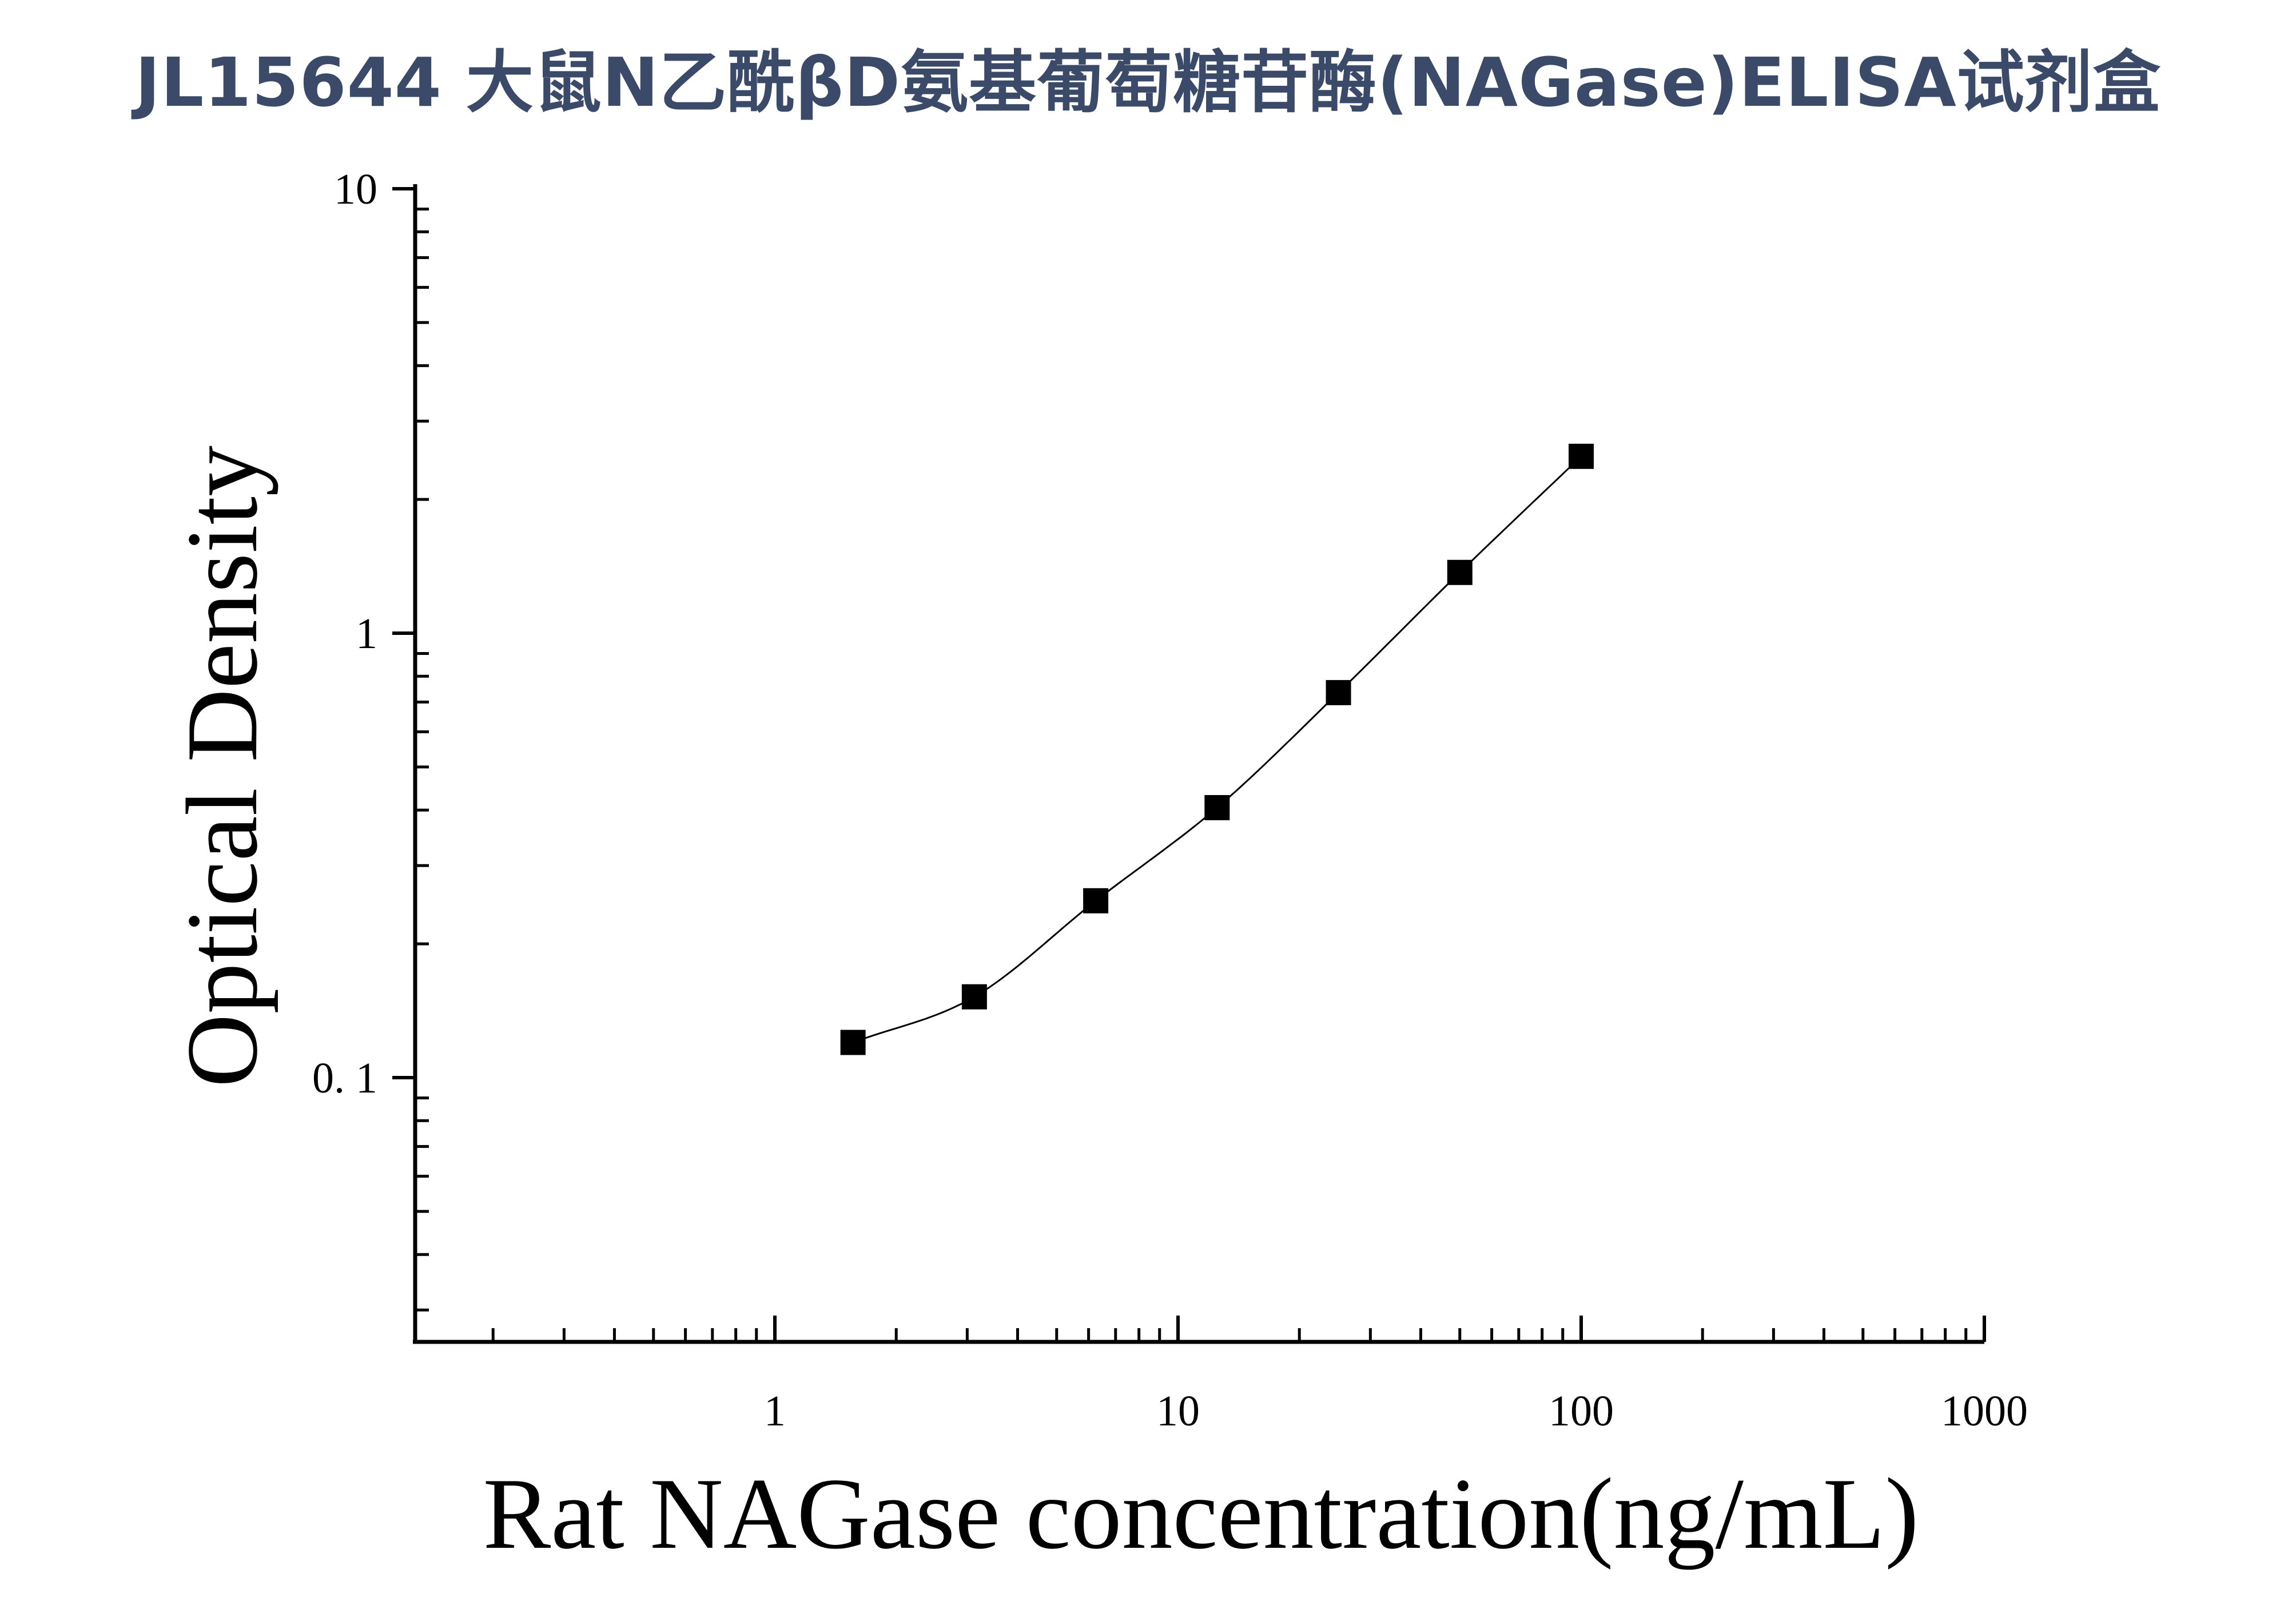 The width and height of the screenshot is (2296, 1605). Describe the element at coordinates (366, 634) in the screenshot. I see `y-tick-label: 1` at that location.